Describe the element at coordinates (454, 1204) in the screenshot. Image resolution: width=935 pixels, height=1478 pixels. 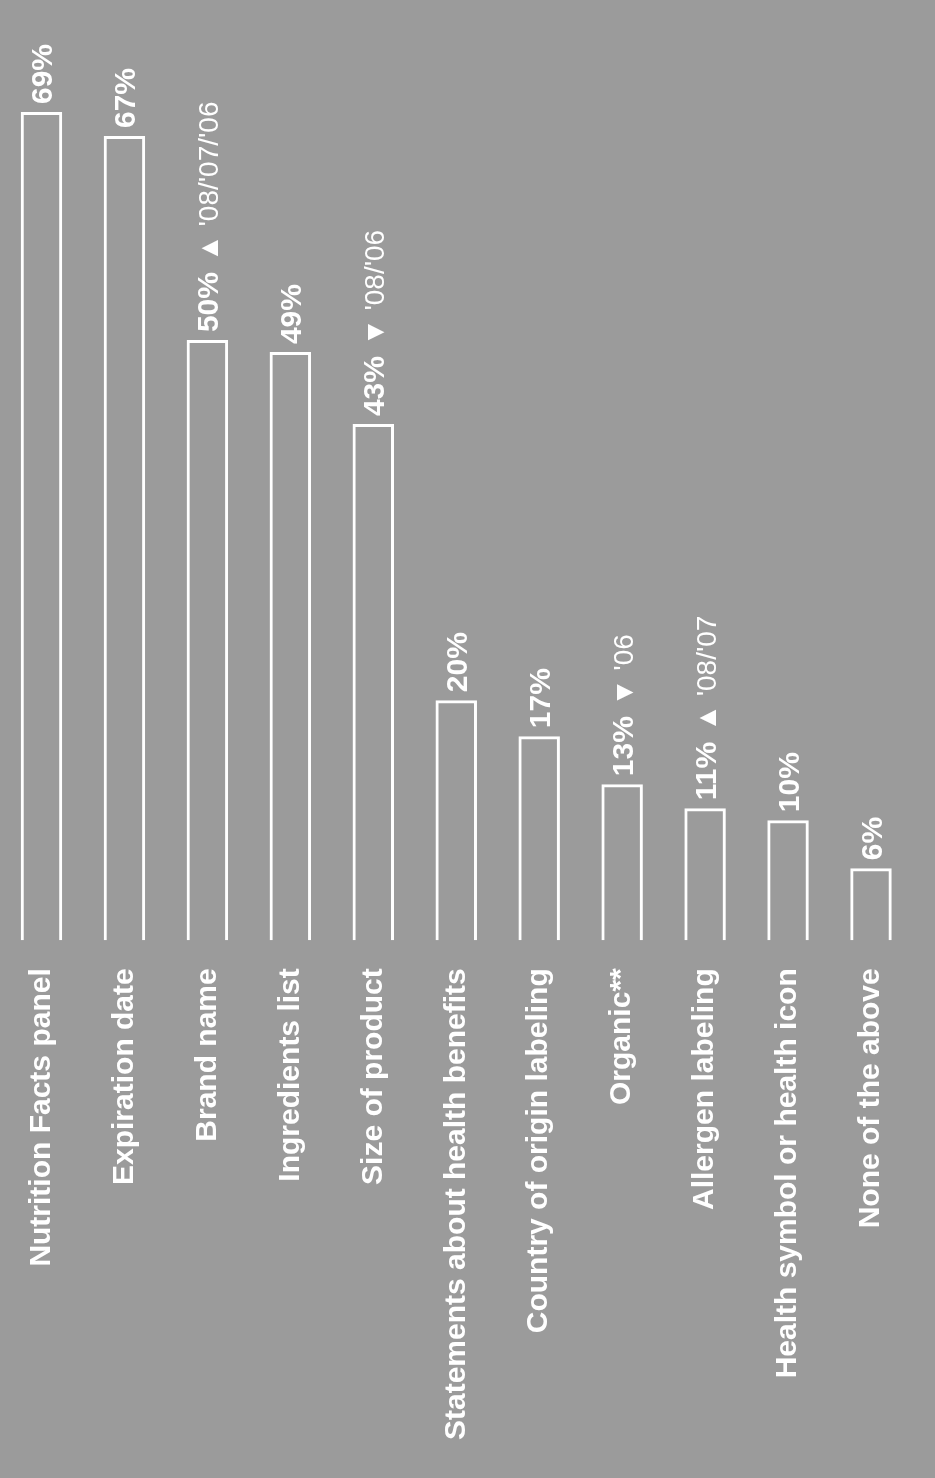
I see `x-tick-label: Statements about health benefits` at that location.